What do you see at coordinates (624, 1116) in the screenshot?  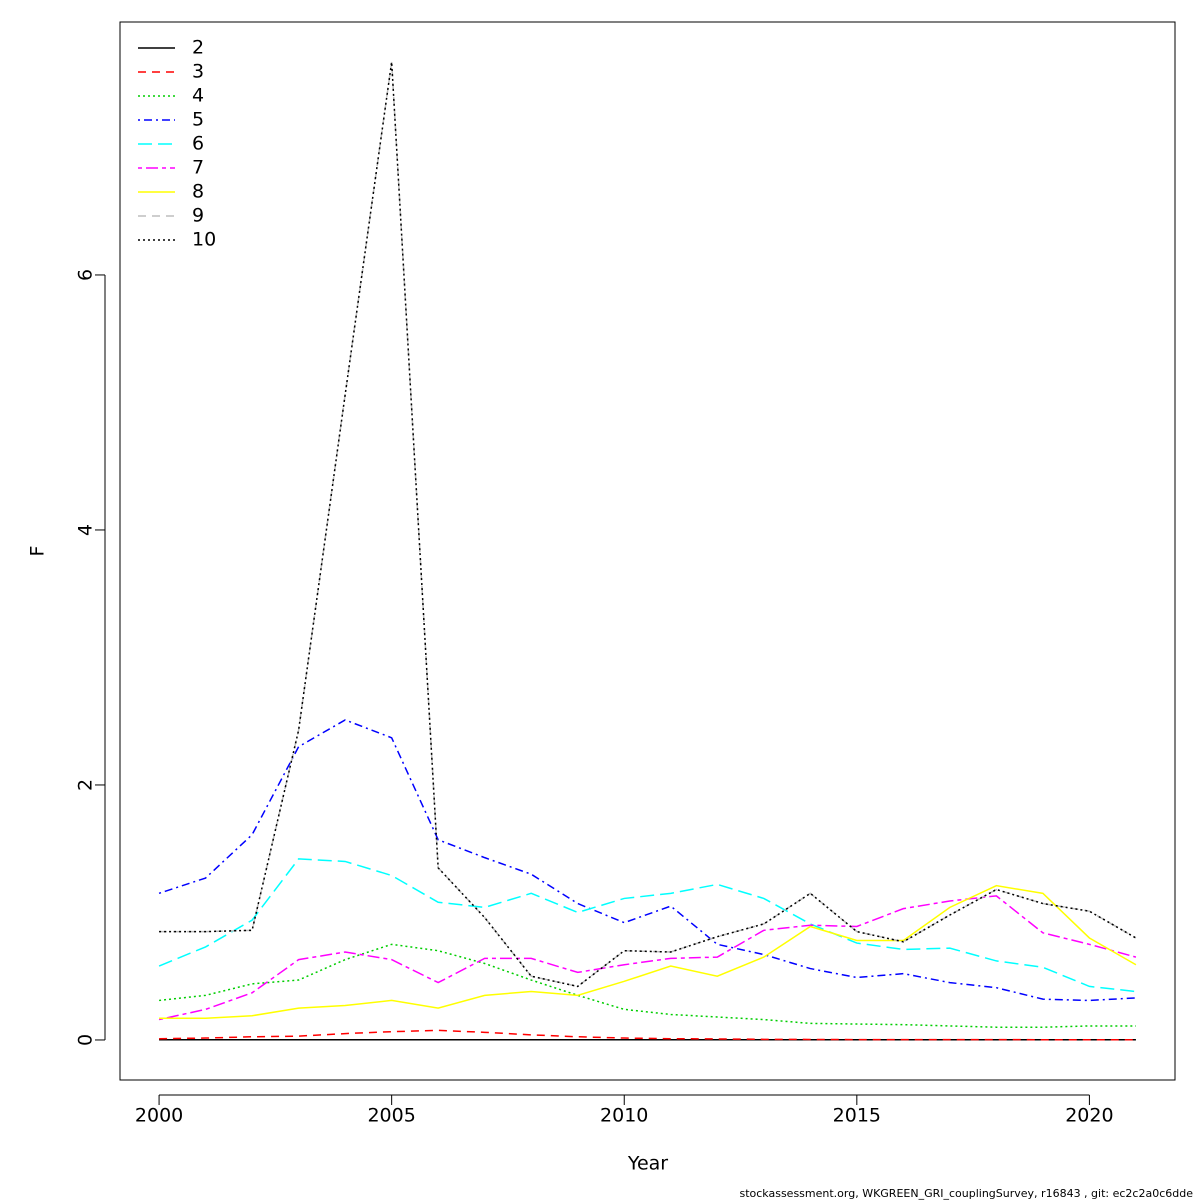 I see `x-tick-label: 2010` at bounding box center [624, 1116].